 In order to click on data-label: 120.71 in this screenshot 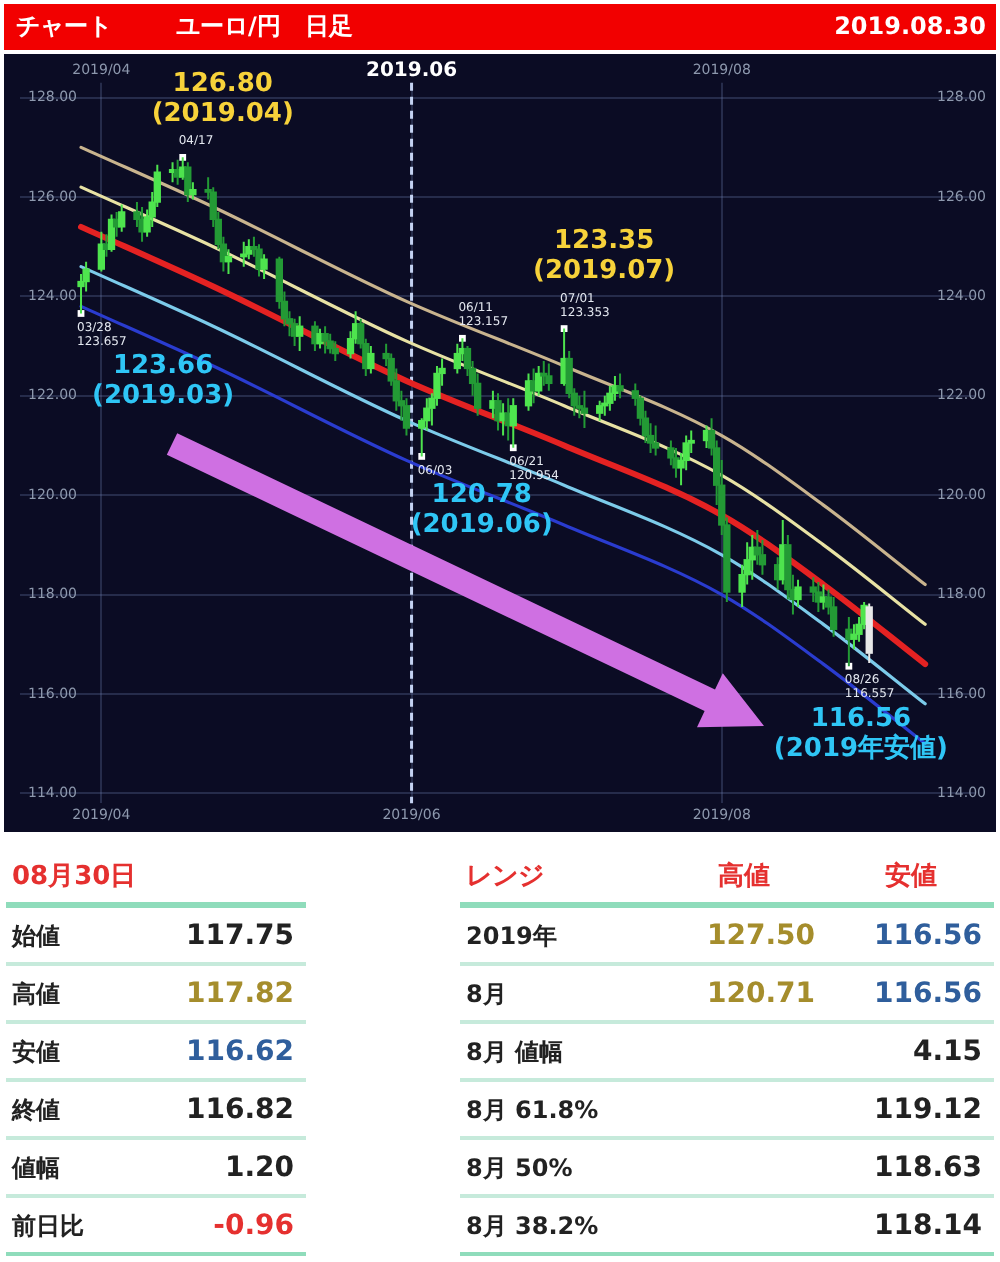, I will do `click(759, 995)`.